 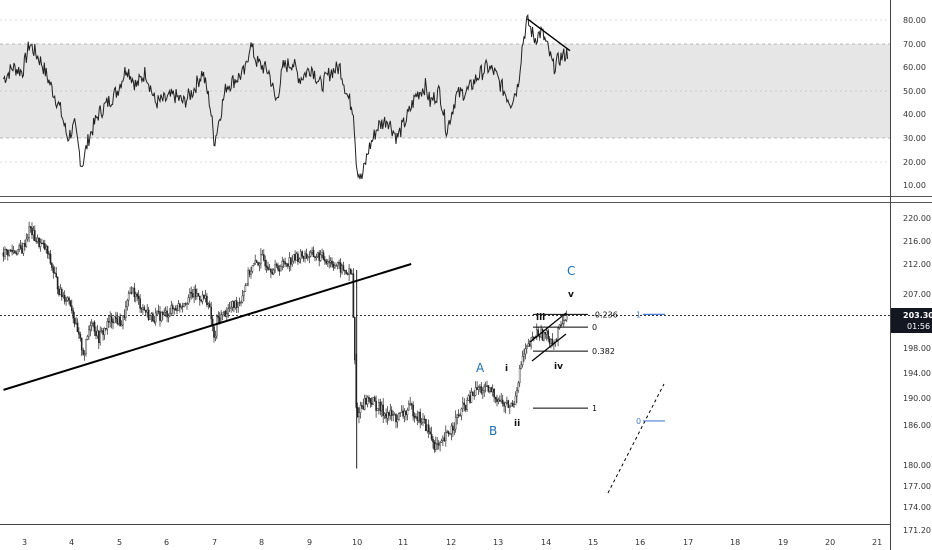 What do you see at coordinates (575, 361) in the screenshot?
I see `fib-levels: -0.236 0 0.382 1` at bounding box center [575, 361].